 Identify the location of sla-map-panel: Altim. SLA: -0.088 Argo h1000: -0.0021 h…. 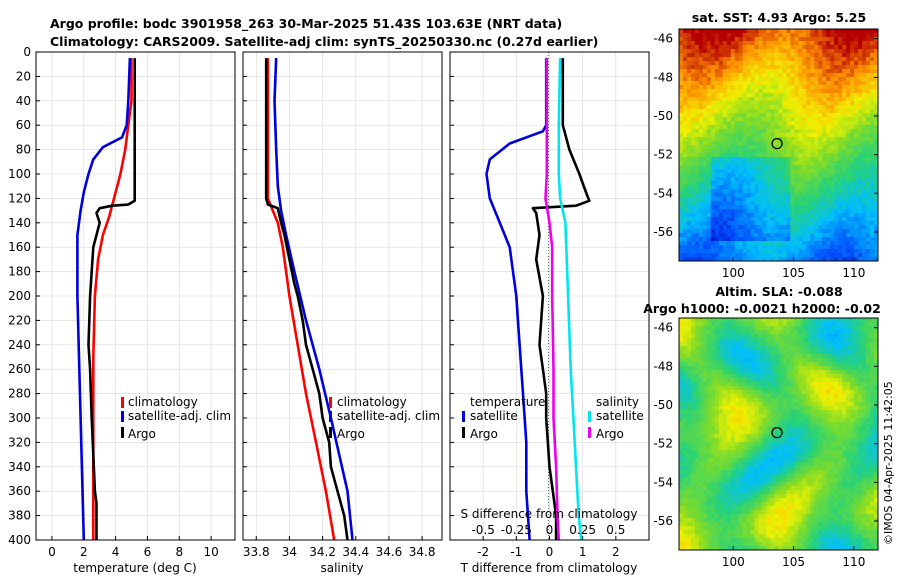
(762, 426).